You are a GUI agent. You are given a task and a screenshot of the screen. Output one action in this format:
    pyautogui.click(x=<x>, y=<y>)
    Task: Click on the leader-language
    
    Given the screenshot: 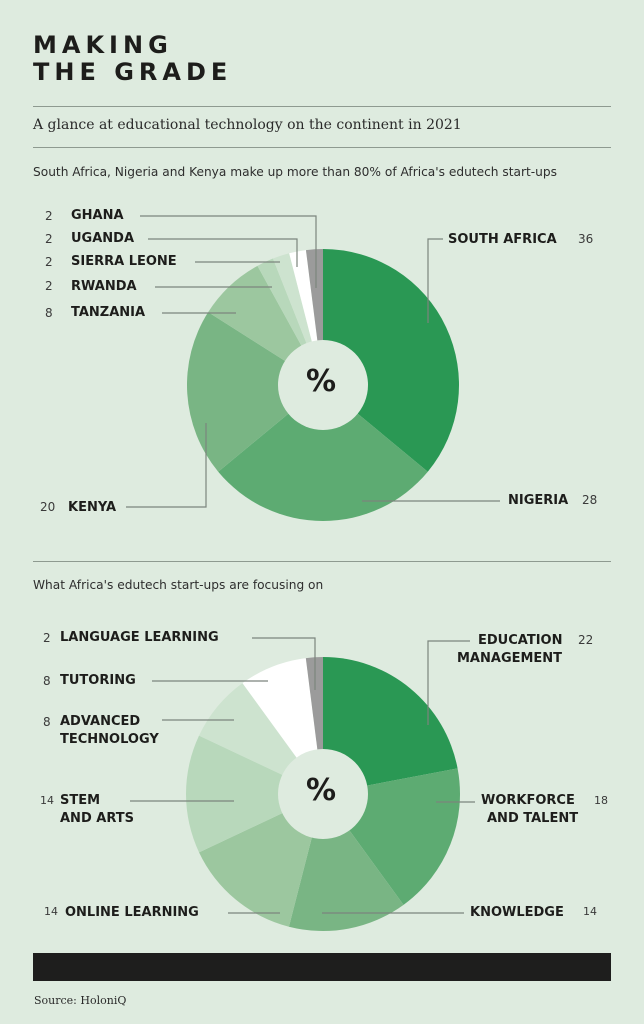 What is the action you would take?
    pyautogui.click(x=284, y=663)
    